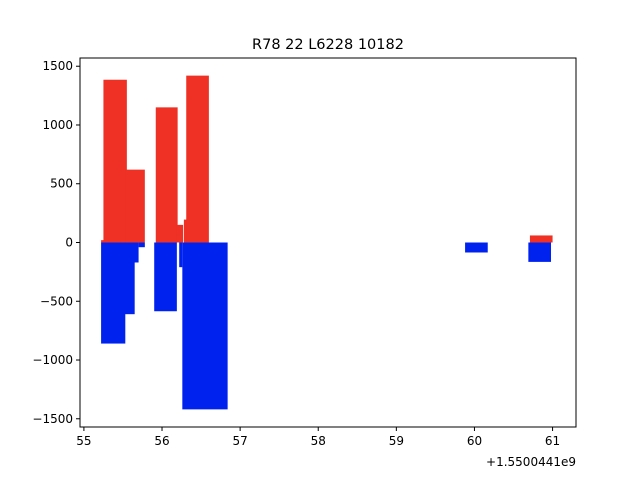  Describe the element at coordinates (161, 441) in the screenshot. I see `x-tick-label: 56` at that location.